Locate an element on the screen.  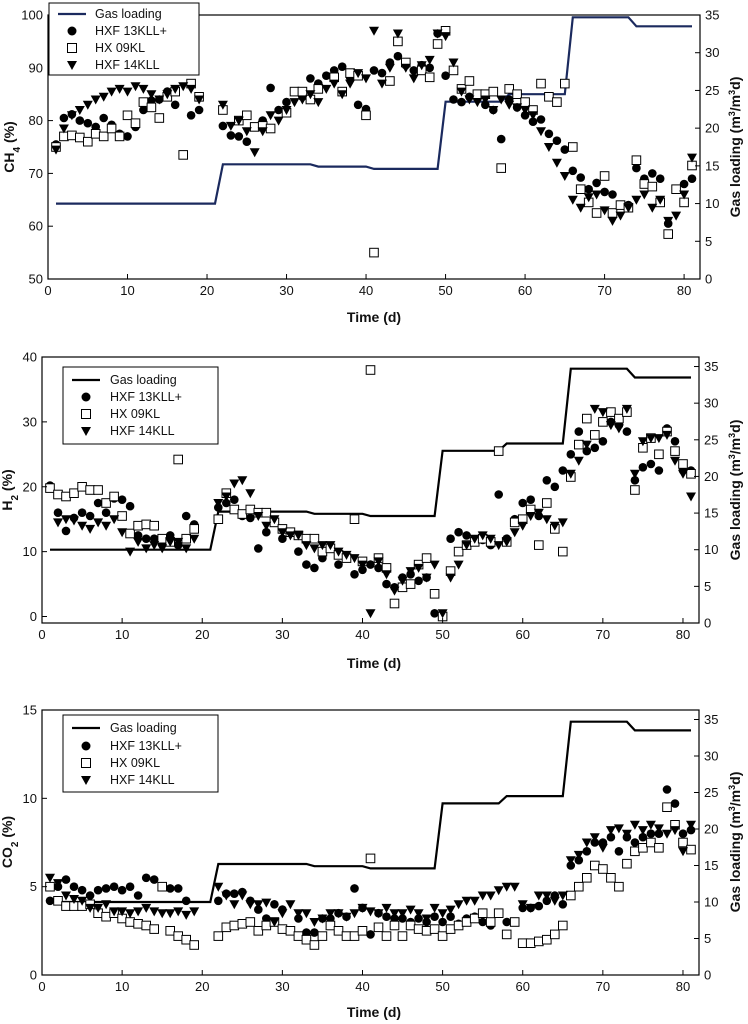
ch4-x-tick-label: 70 is located at coordinates (604, 290).